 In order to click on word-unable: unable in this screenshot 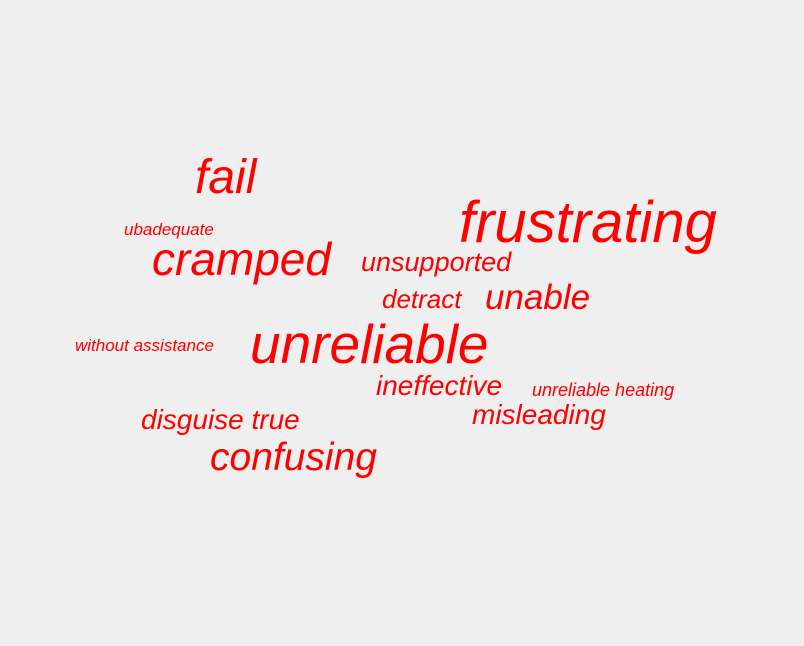, I will do `click(538, 297)`.